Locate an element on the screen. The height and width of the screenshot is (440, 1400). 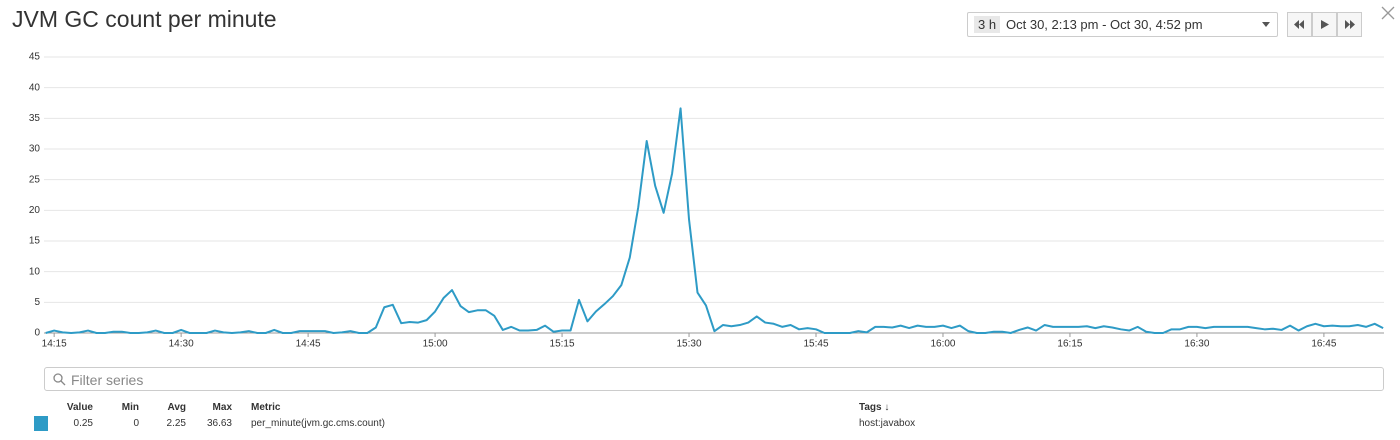
y-tick-label: 45 is located at coordinates (35, 57).